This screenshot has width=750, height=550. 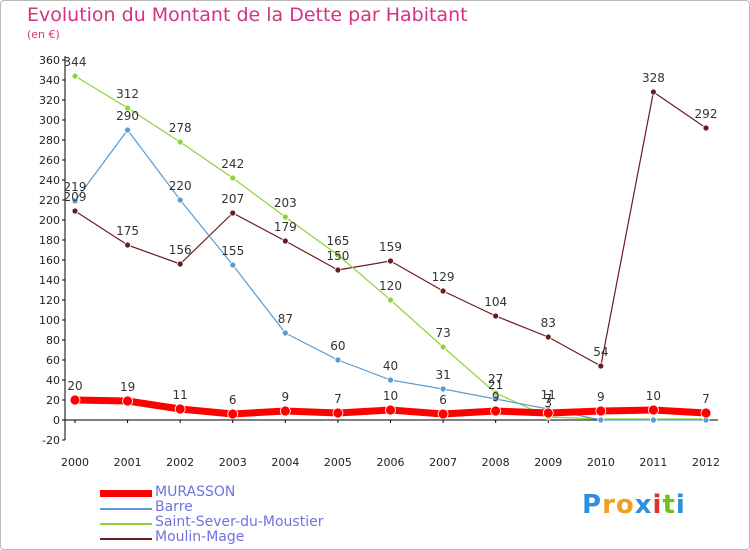 What do you see at coordinates (443, 400) in the screenshot?
I see `data-label-murasson: 6` at bounding box center [443, 400].